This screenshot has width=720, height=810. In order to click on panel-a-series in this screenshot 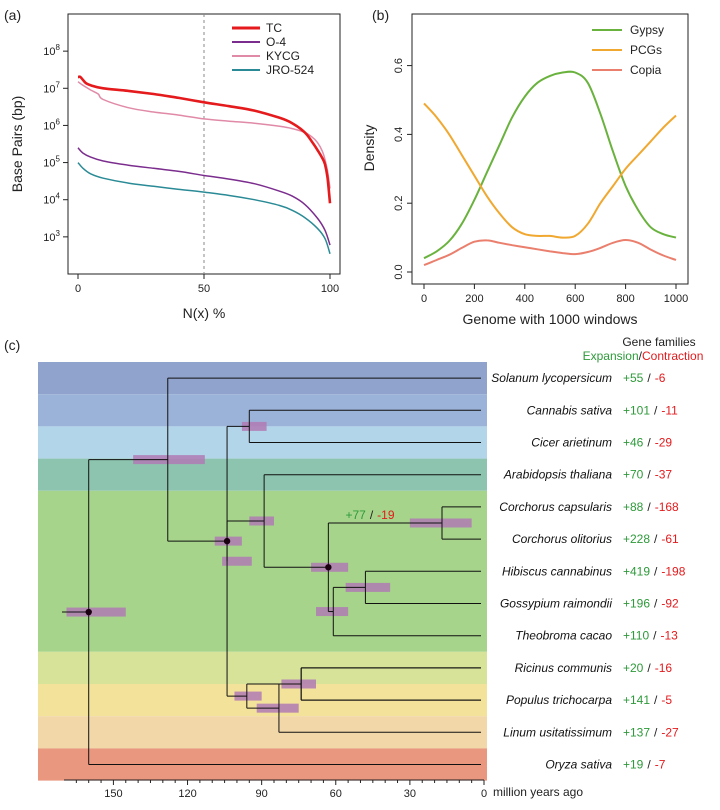, I will do `click(204, 165)`.